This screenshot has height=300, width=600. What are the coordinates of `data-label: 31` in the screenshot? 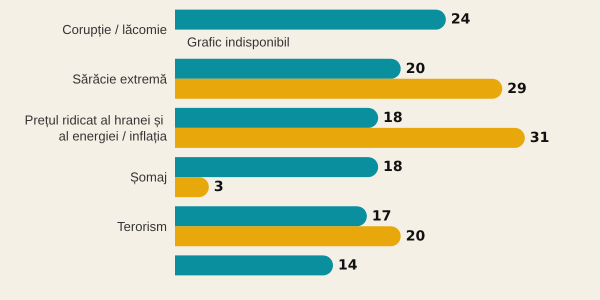 It's located at (540, 138).